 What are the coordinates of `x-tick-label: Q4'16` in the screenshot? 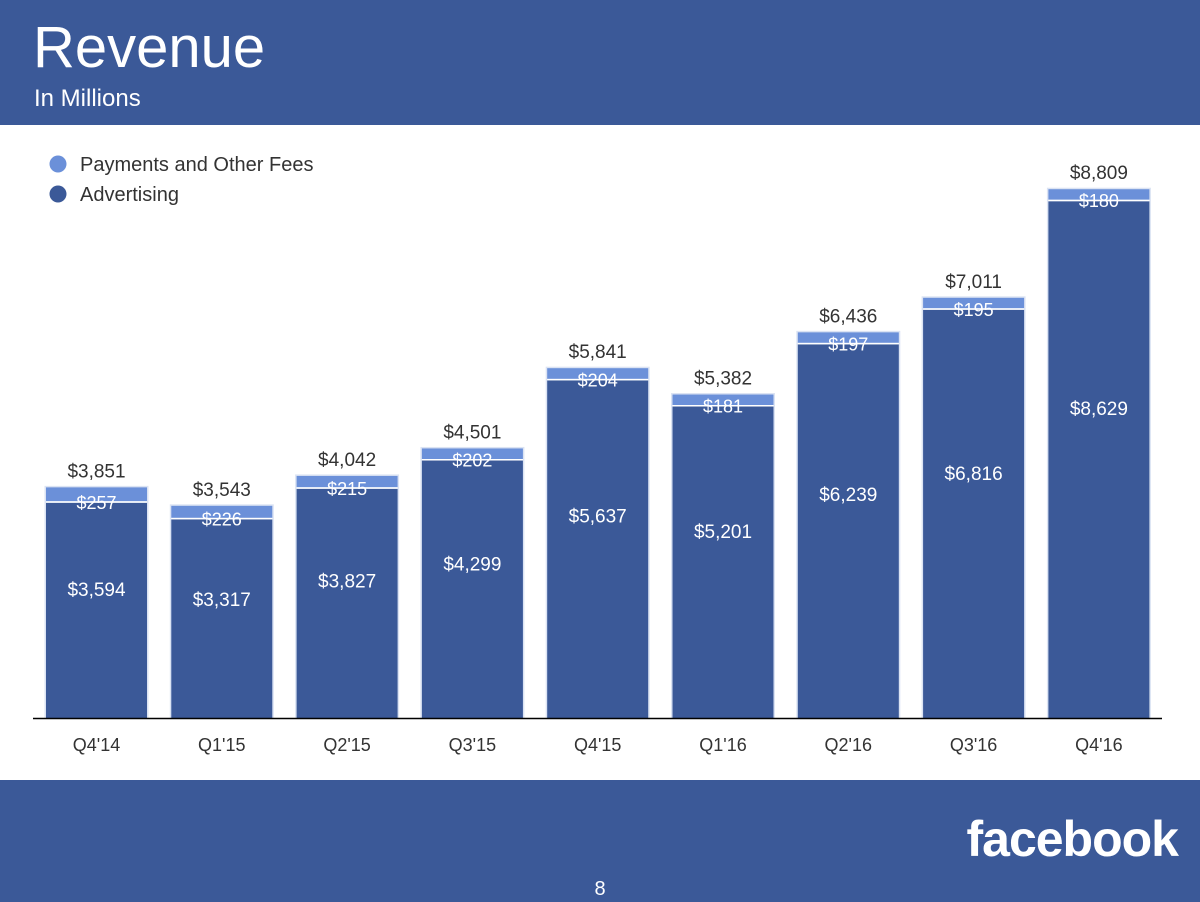 It's located at (1098, 745).